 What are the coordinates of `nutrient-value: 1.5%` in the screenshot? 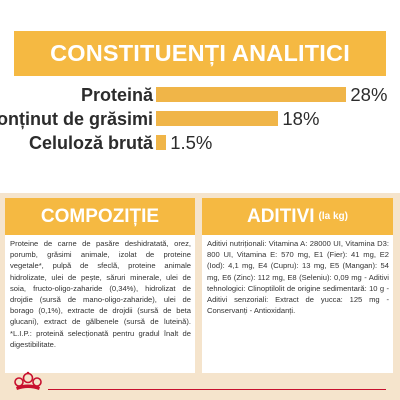 It's located at (191, 142).